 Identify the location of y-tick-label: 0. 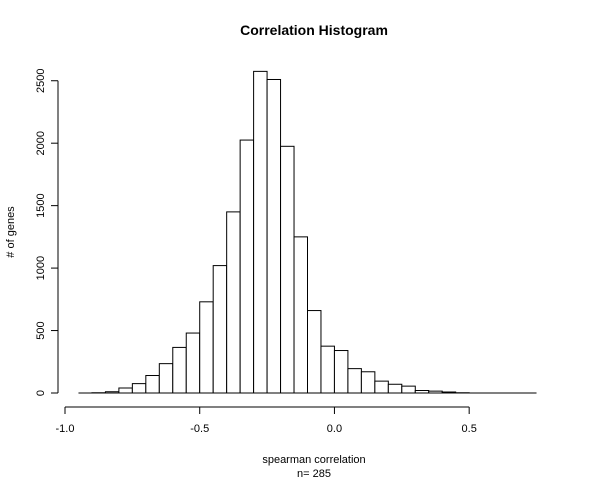
(41, 393).